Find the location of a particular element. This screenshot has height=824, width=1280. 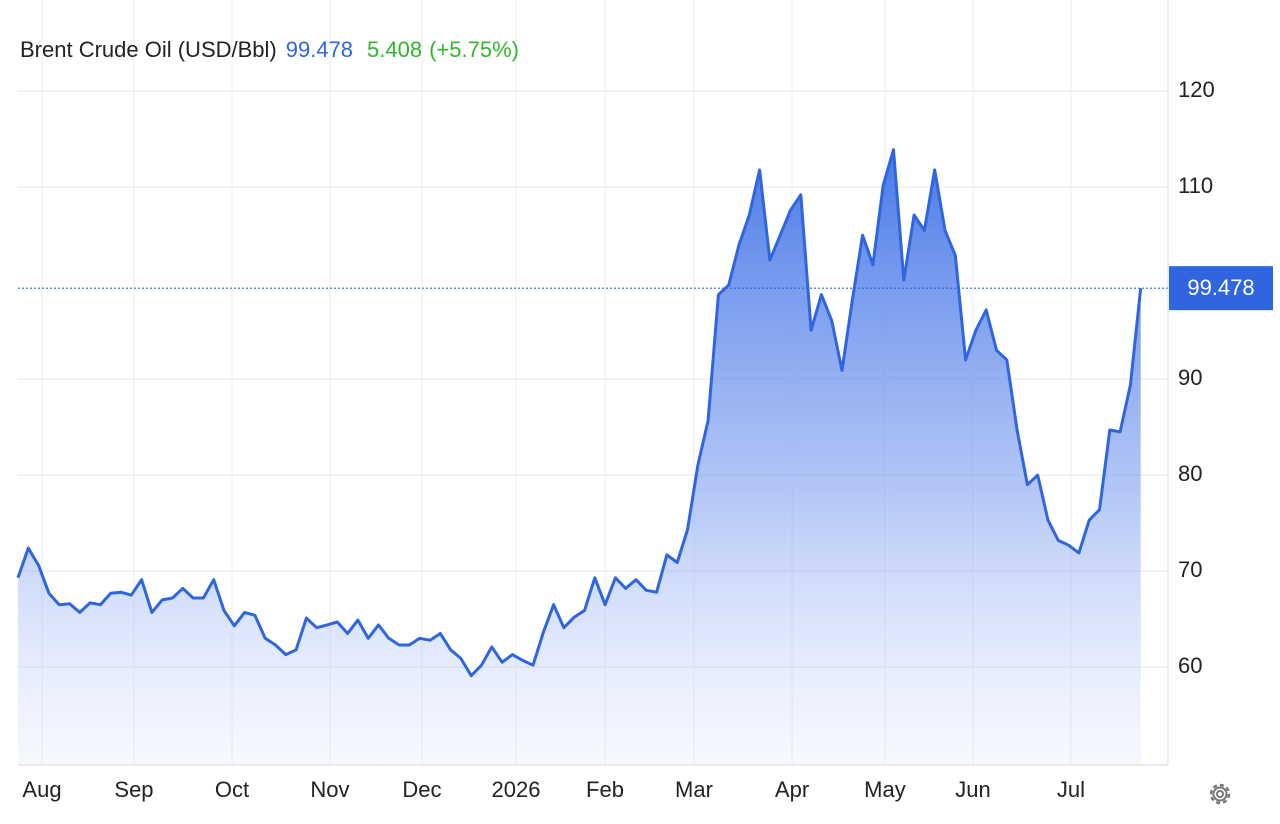

y-tick-label: 90 is located at coordinates (1190, 377).